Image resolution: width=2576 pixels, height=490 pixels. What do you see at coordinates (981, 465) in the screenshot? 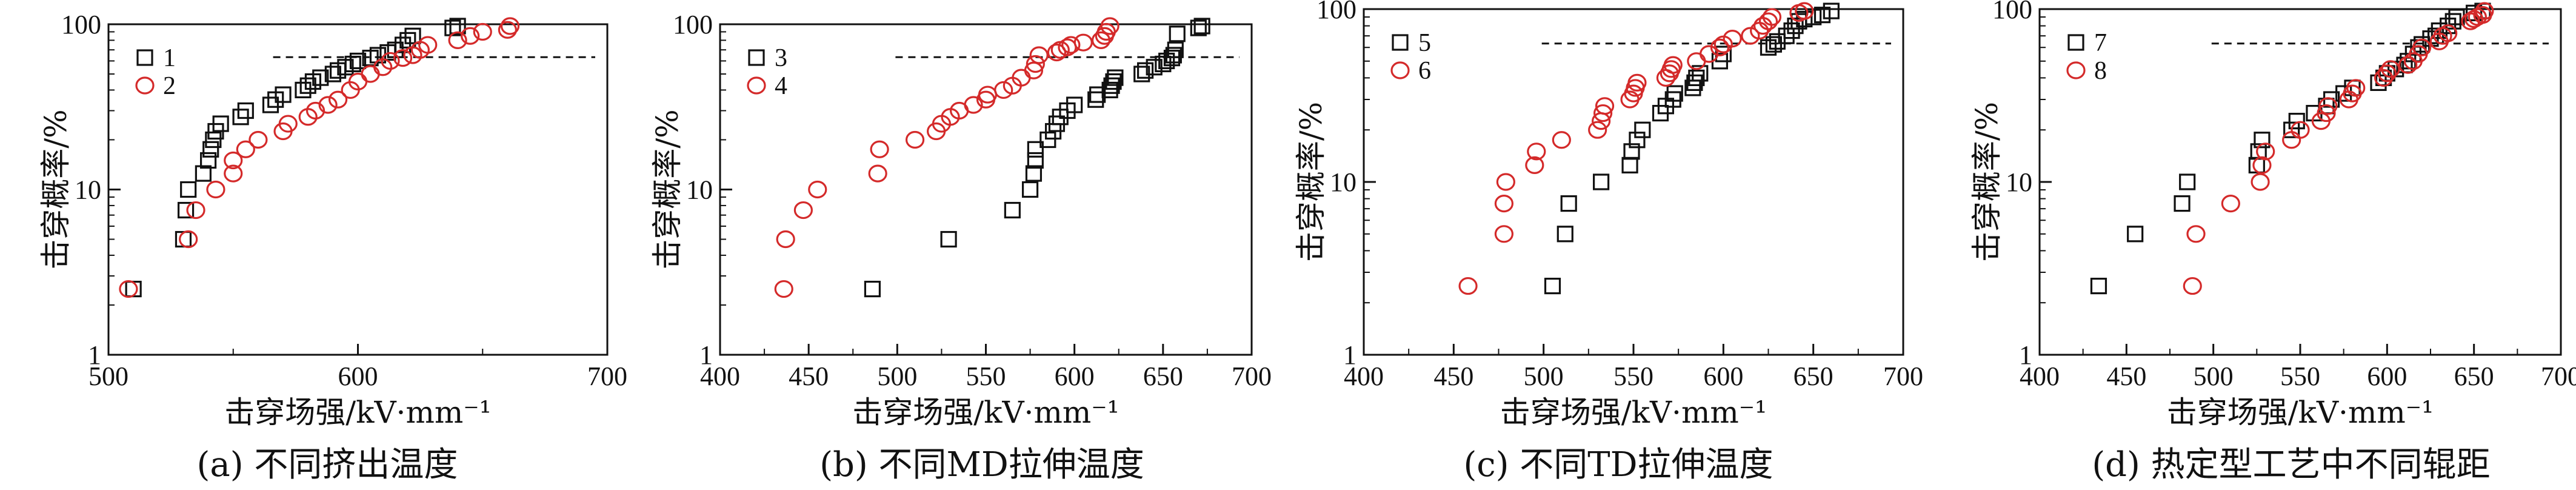
I see `panel-caption: (b) 不同MD拉伸温度` at bounding box center [981, 465].